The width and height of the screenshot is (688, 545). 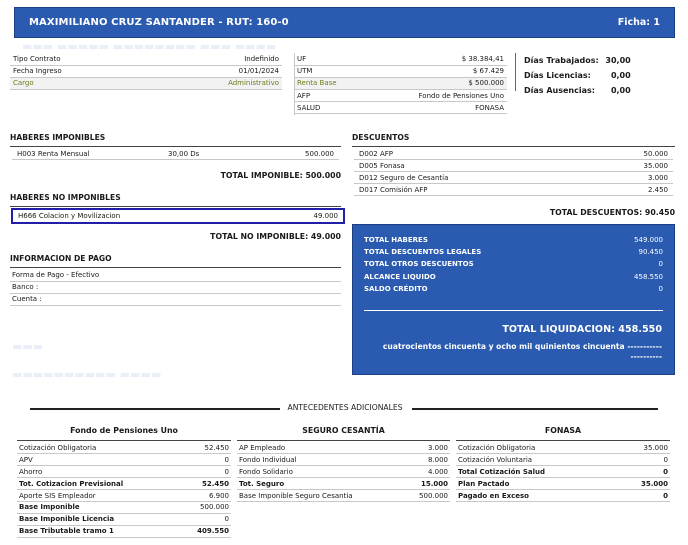 I want to click on table-cell: $ 67.429, so click(x=435, y=71).